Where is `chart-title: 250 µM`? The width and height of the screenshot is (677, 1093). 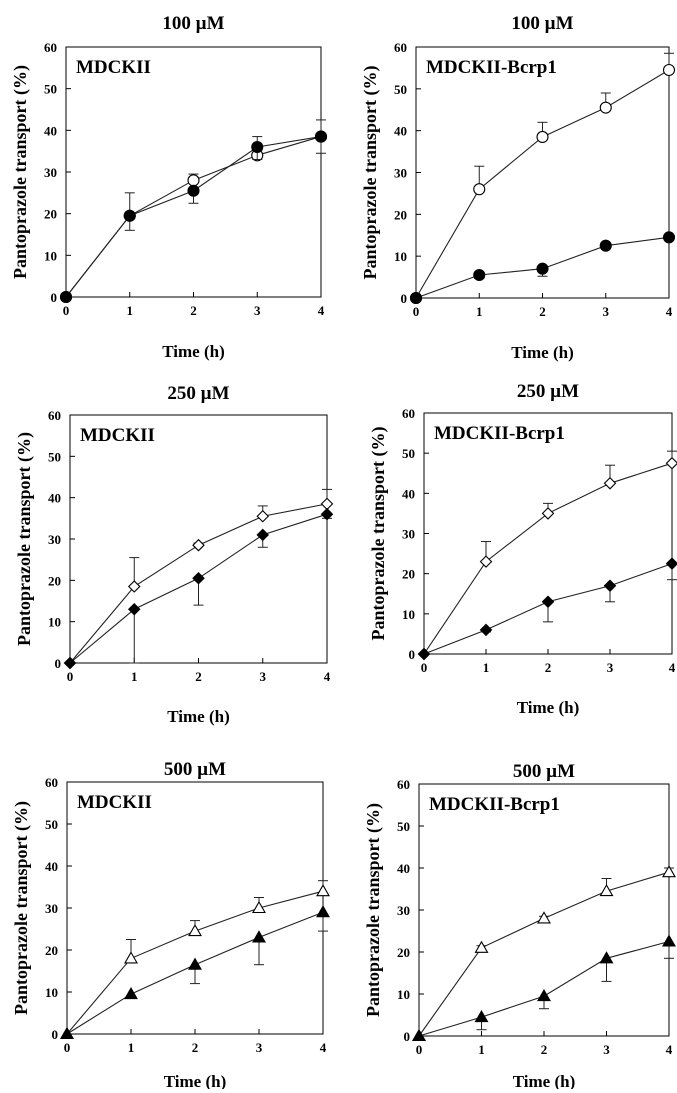
chart-title: 250 µM is located at coordinates (548, 391).